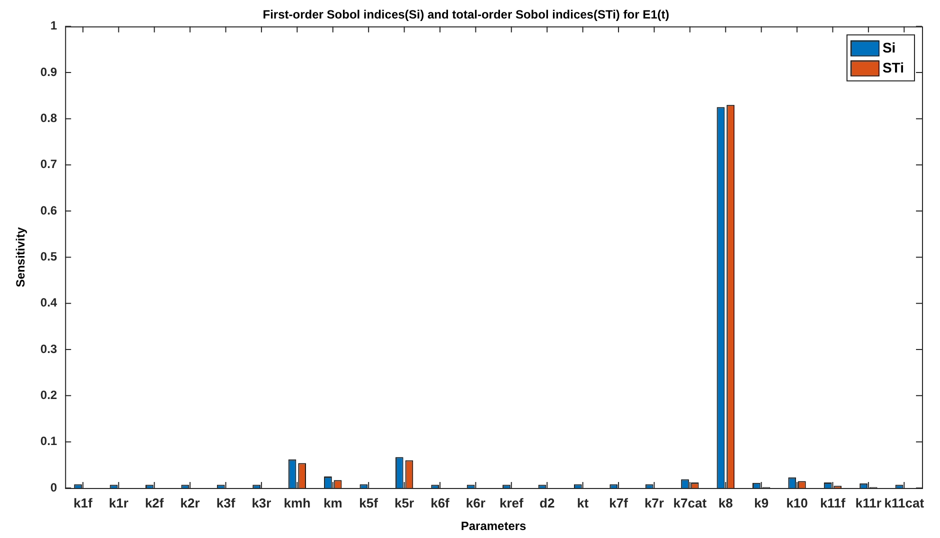 This screenshot has height=538, width=940. I want to click on x-tick-label: k7f, so click(619, 502).